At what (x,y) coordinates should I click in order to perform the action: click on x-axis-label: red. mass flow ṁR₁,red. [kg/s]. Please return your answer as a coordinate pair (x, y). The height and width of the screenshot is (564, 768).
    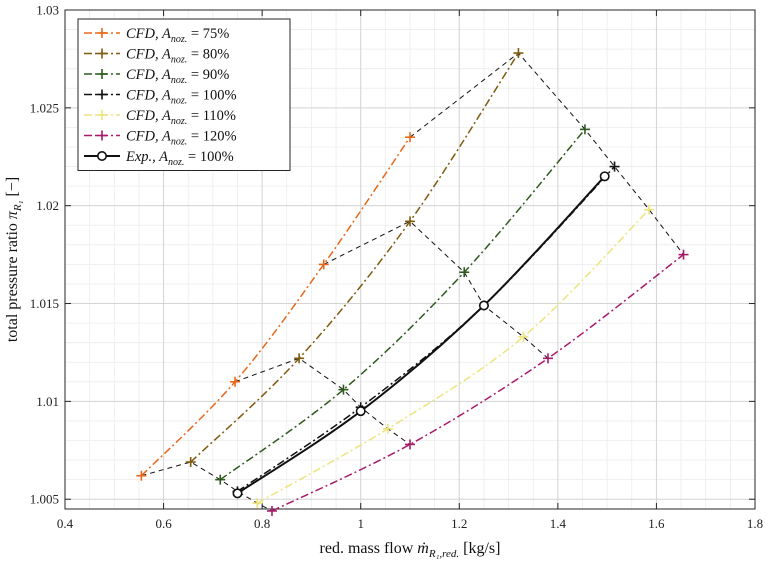
    Looking at the image, I should click on (410, 550).